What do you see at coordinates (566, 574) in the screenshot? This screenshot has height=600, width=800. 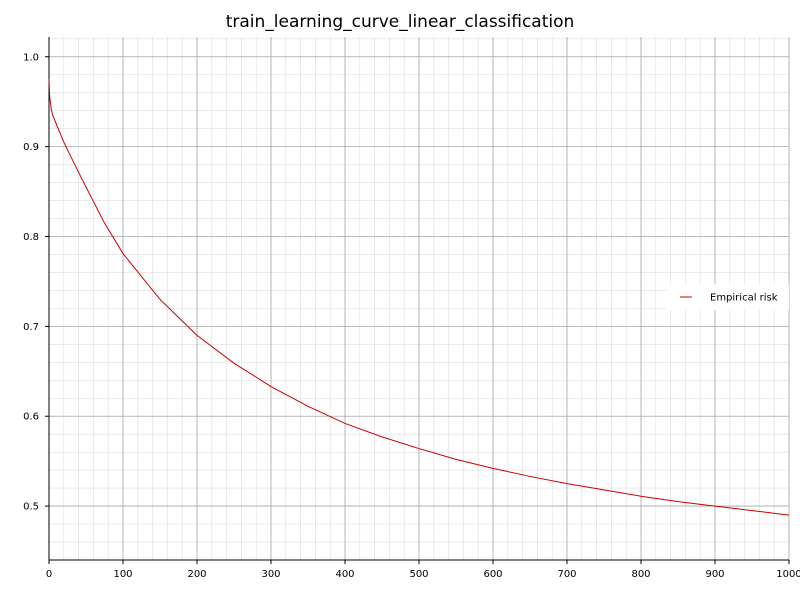 I see `x-tick-label: 700` at bounding box center [566, 574].